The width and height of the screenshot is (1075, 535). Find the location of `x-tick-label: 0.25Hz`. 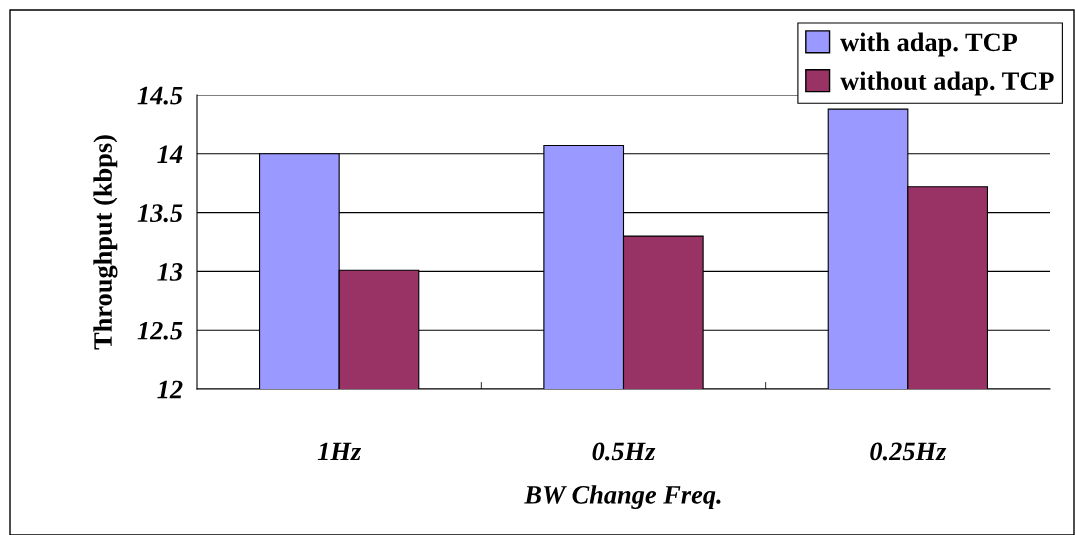

x-tick-label: 0.25Hz is located at coordinates (908, 451).